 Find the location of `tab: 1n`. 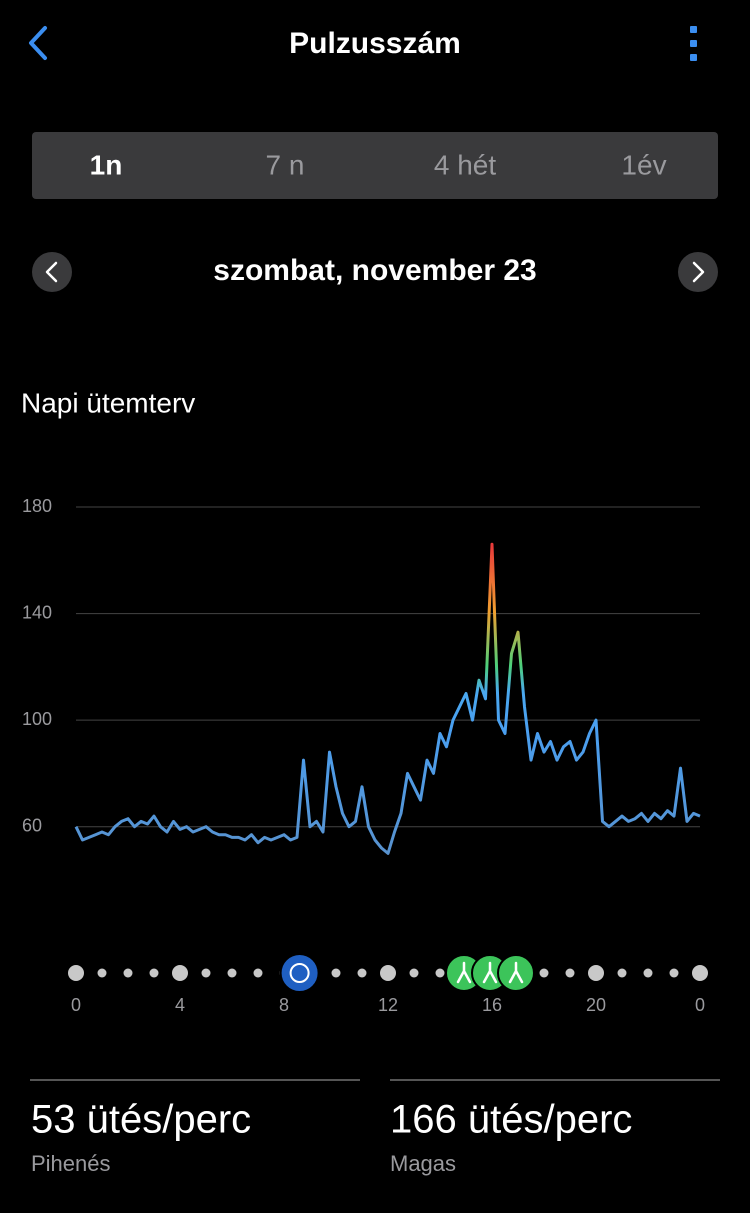

tab: 1n is located at coordinates (106, 164).